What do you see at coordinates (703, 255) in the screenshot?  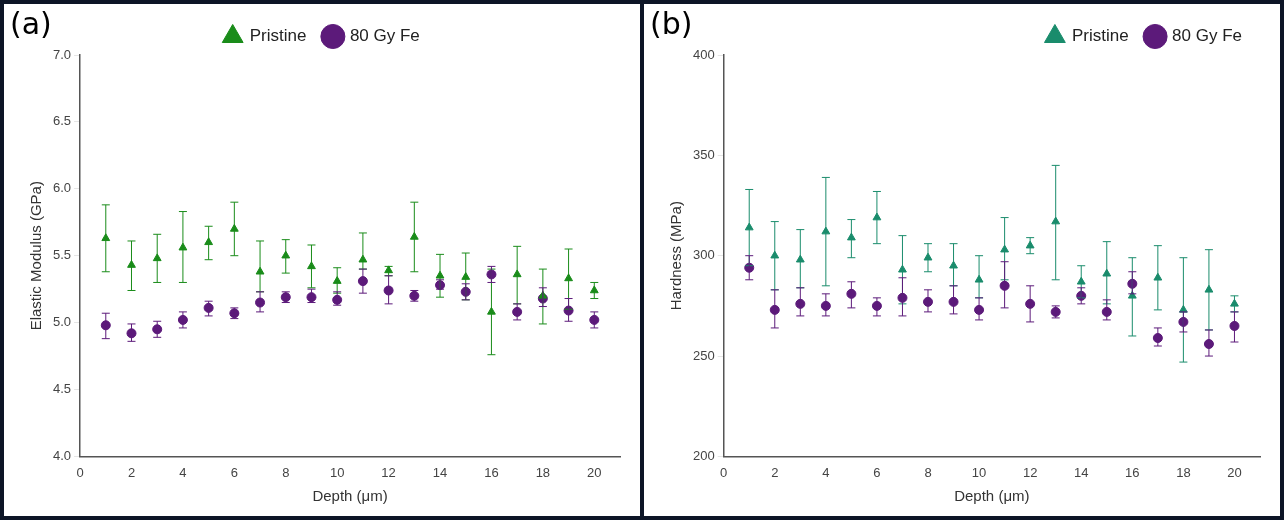 I see `y-tick-label: 300` at bounding box center [703, 255].